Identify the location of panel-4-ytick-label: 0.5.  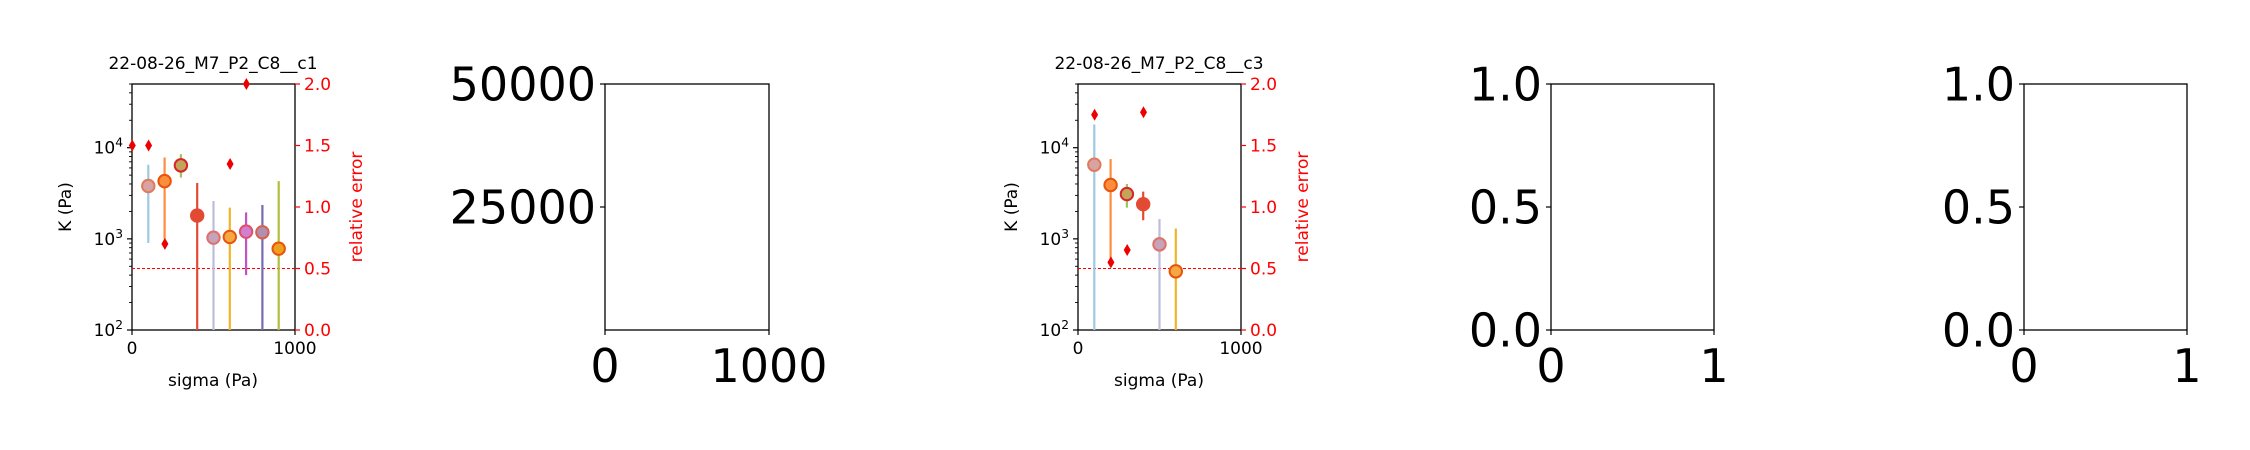
(1505, 208).